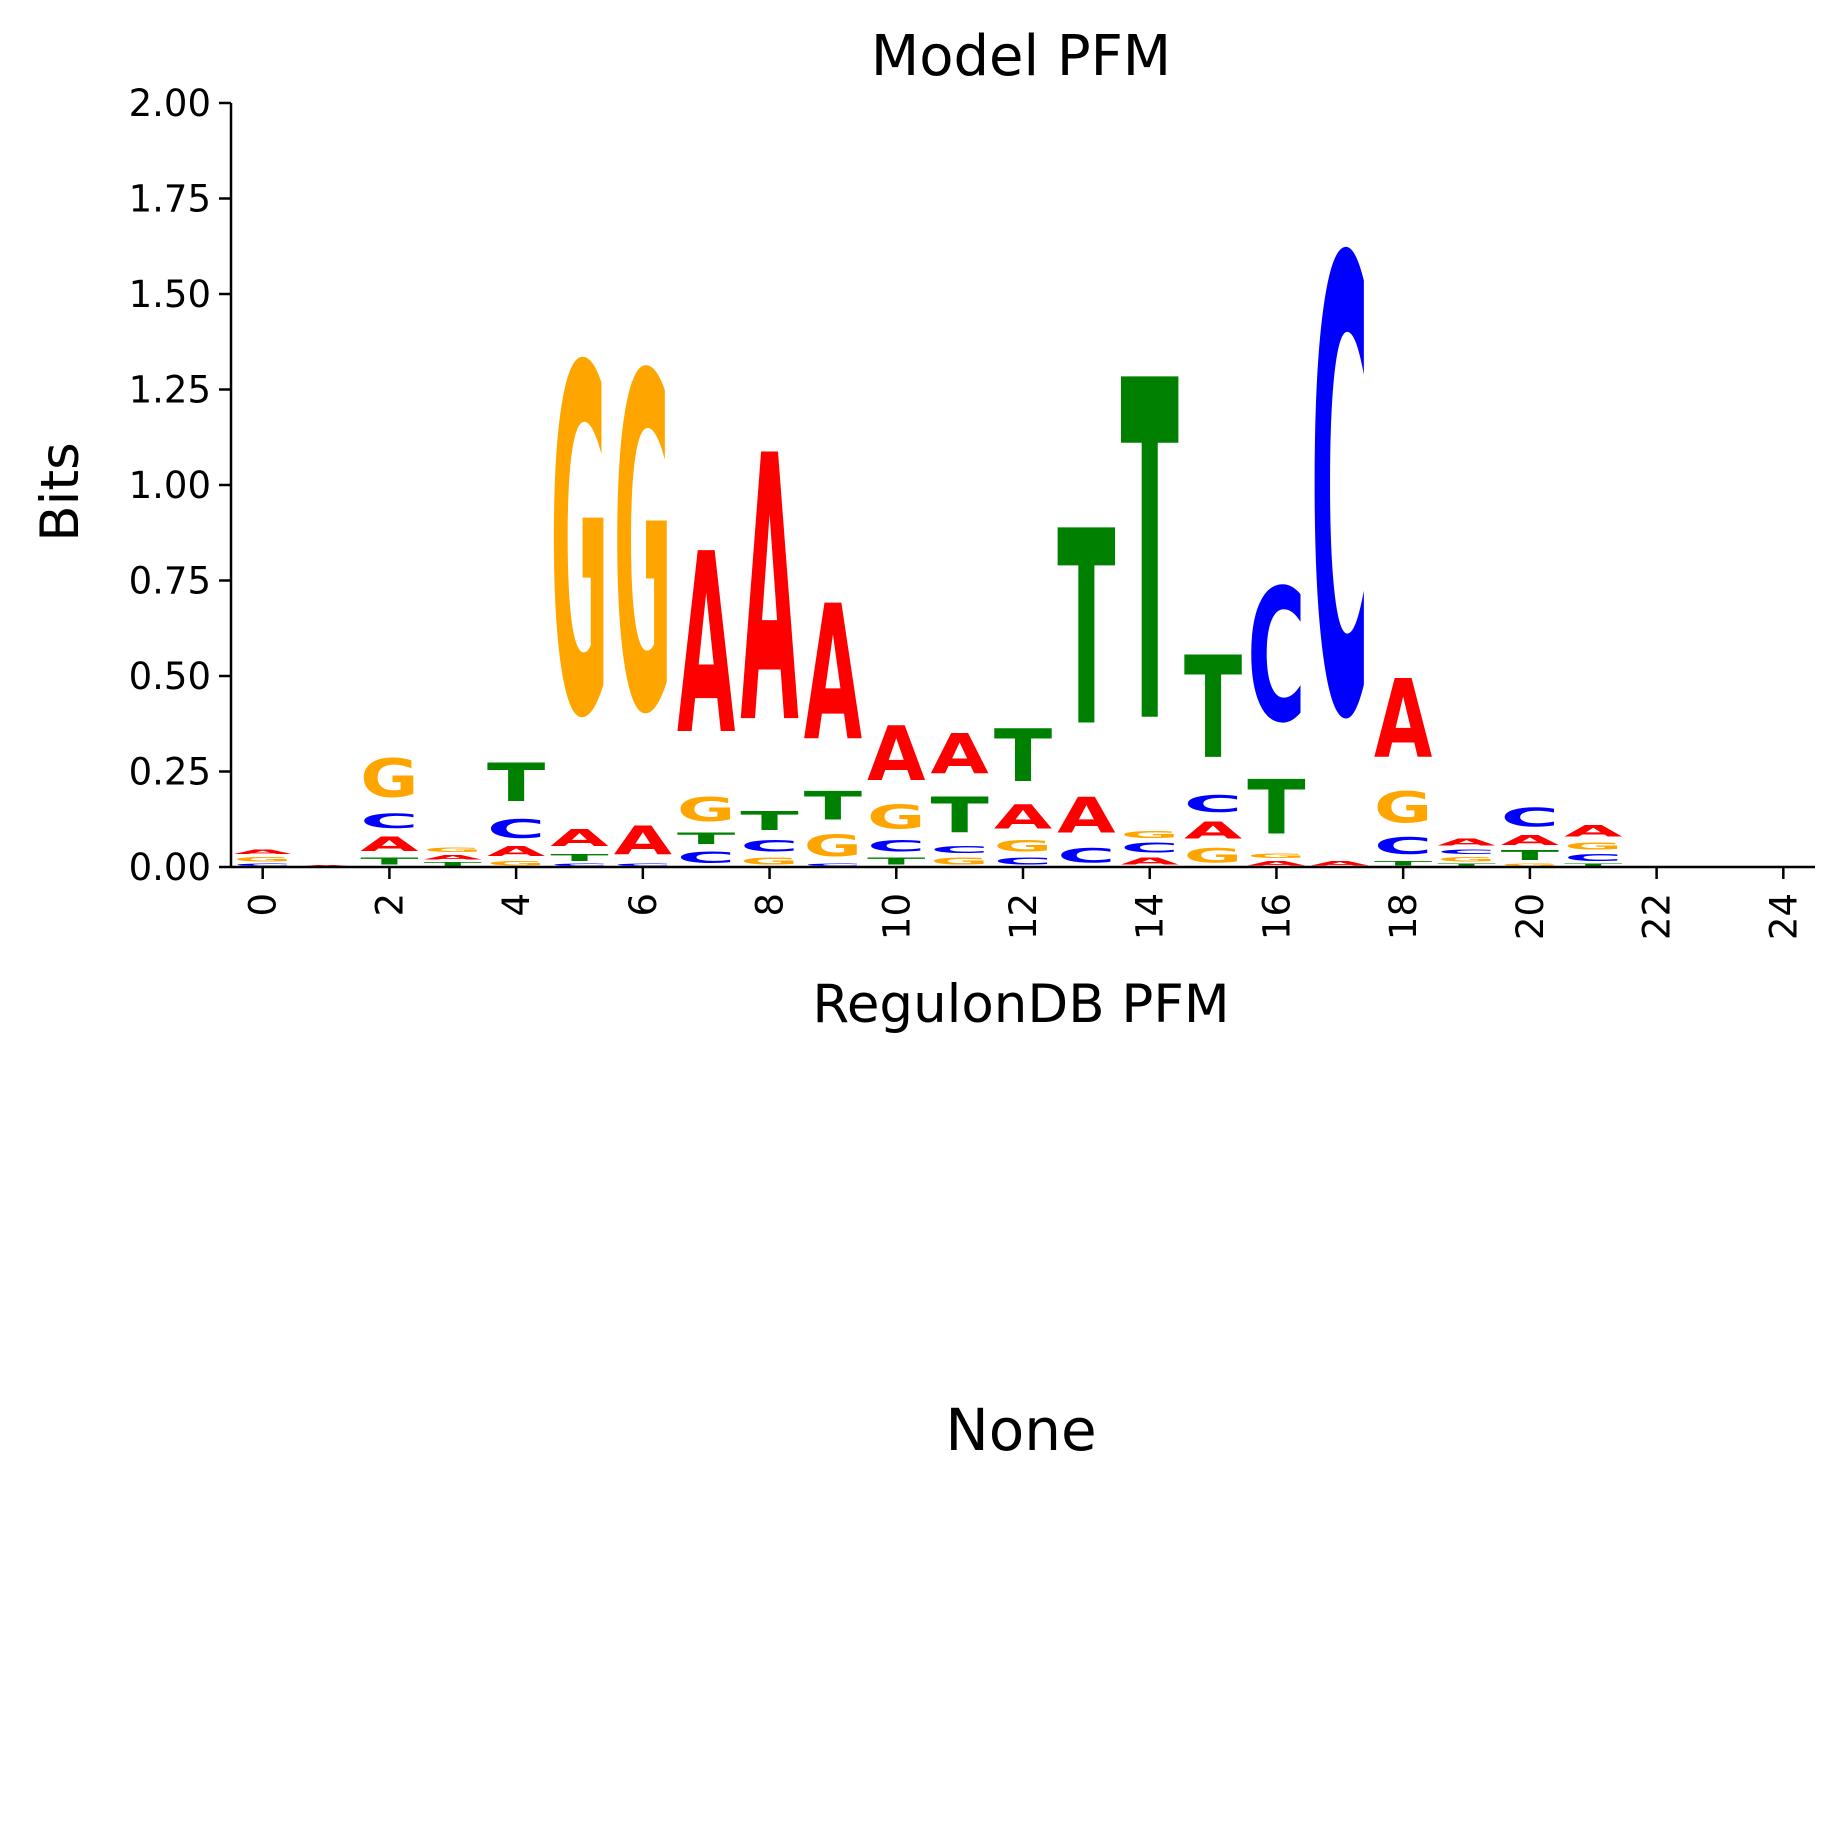 The height and width of the screenshot is (1834, 1834). Describe the element at coordinates (516, 851) in the screenshot. I see `logo-letter-a-pos-4: A` at that location.